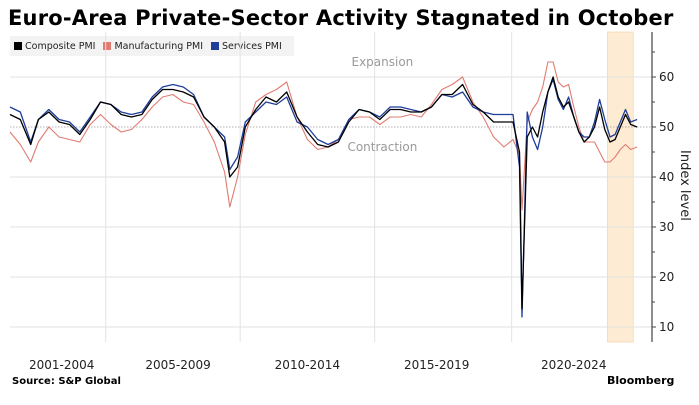 Image resolution: width=699 pixels, height=405 pixels. I want to click on x-tick-label-4: 2020-2024, so click(573, 365).